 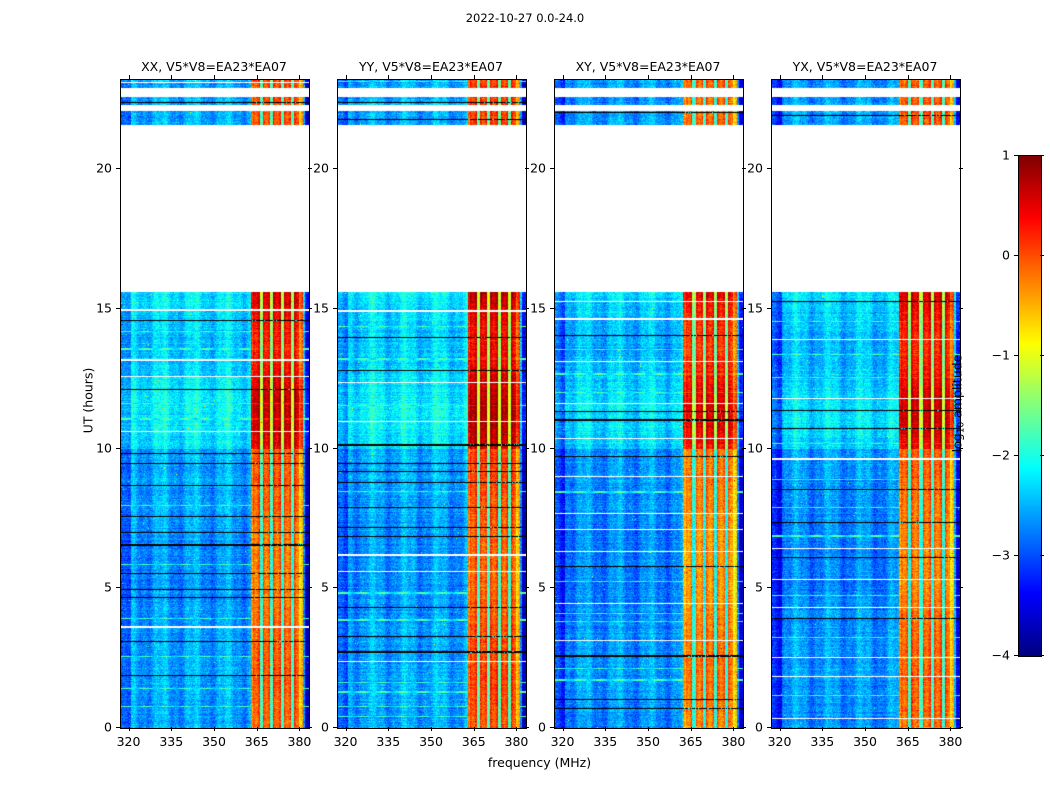 I want to click on colorbar-label: log10 amplitude, so click(x=958, y=403).